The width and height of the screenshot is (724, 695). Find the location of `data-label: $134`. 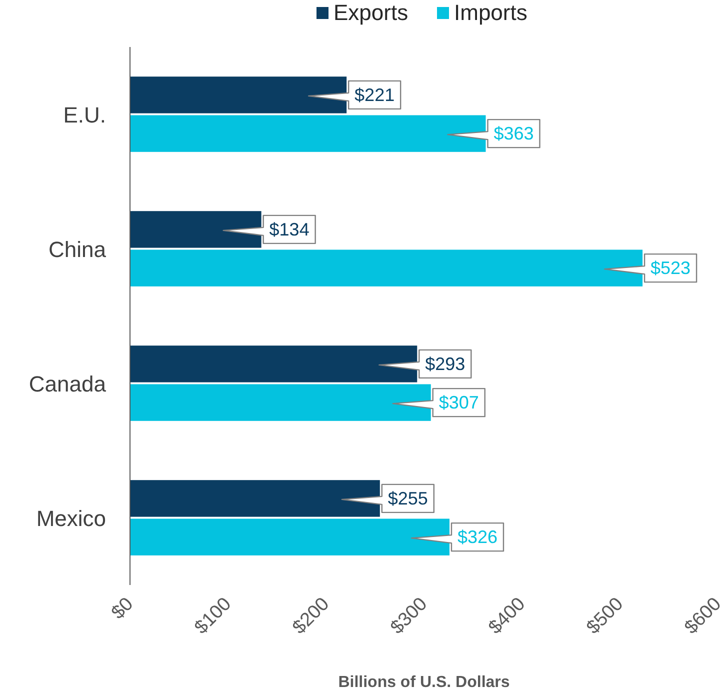

data-label: $134 is located at coordinates (289, 229).